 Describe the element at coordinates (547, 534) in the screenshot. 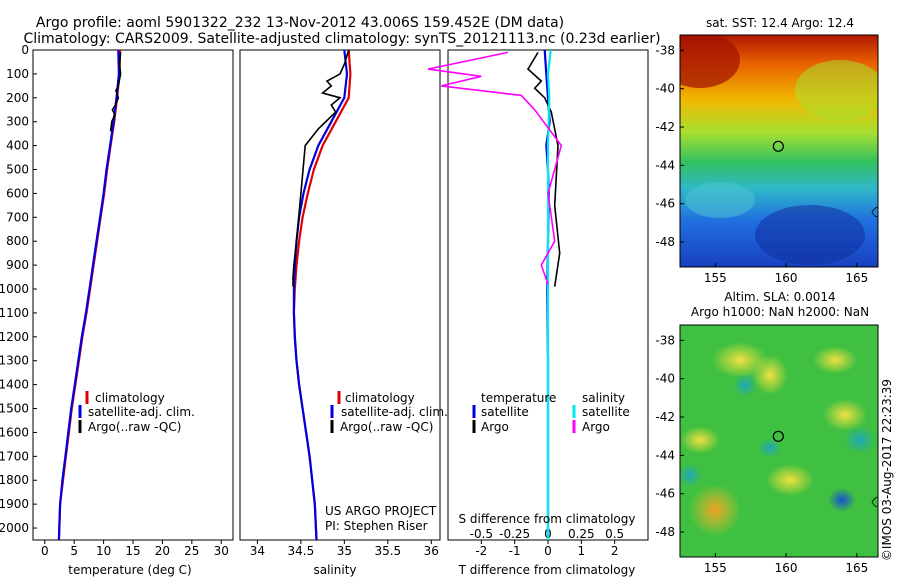

I see `s-diff-axis-ticks: -0.5 -0.25 0 0.25 0.5` at that location.